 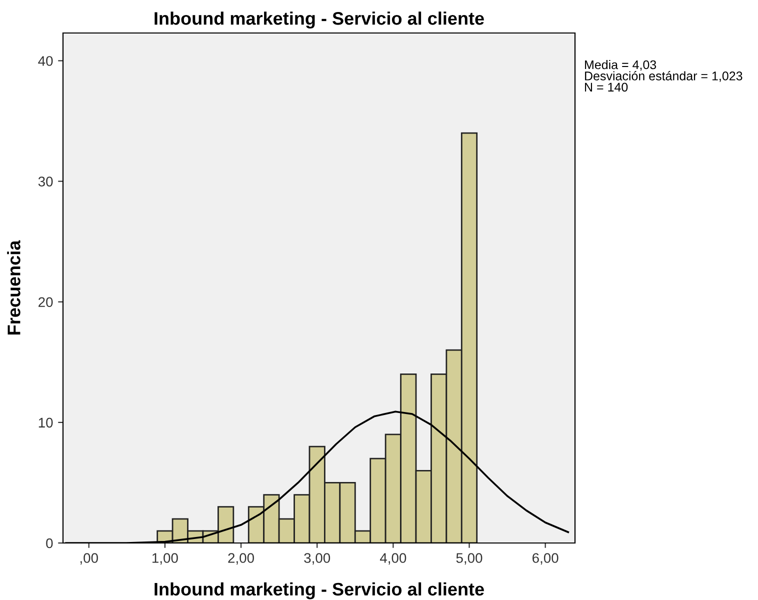 I want to click on x-tick-label: 3,00, so click(x=317, y=559).